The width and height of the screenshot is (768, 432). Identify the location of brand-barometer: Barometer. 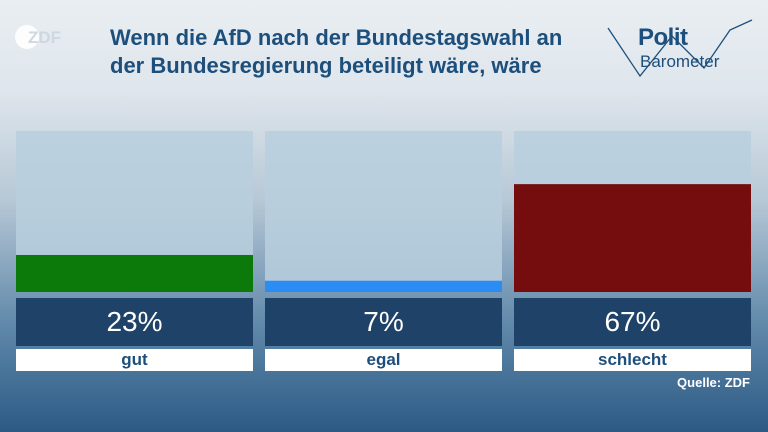
(680, 61).